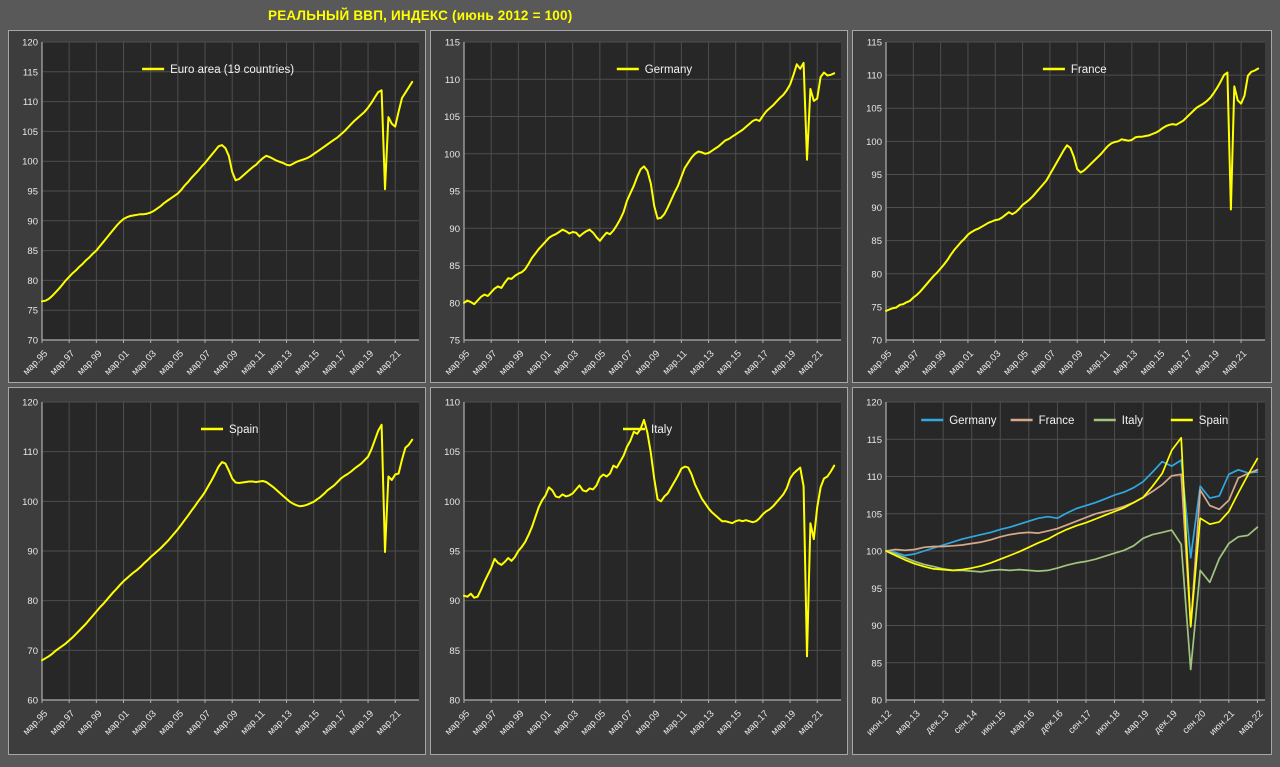 This screenshot has height=767, width=1280. Describe the element at coordinates (1108, 723) in the screenshot. I see `svg-text: июн.18` at that location.